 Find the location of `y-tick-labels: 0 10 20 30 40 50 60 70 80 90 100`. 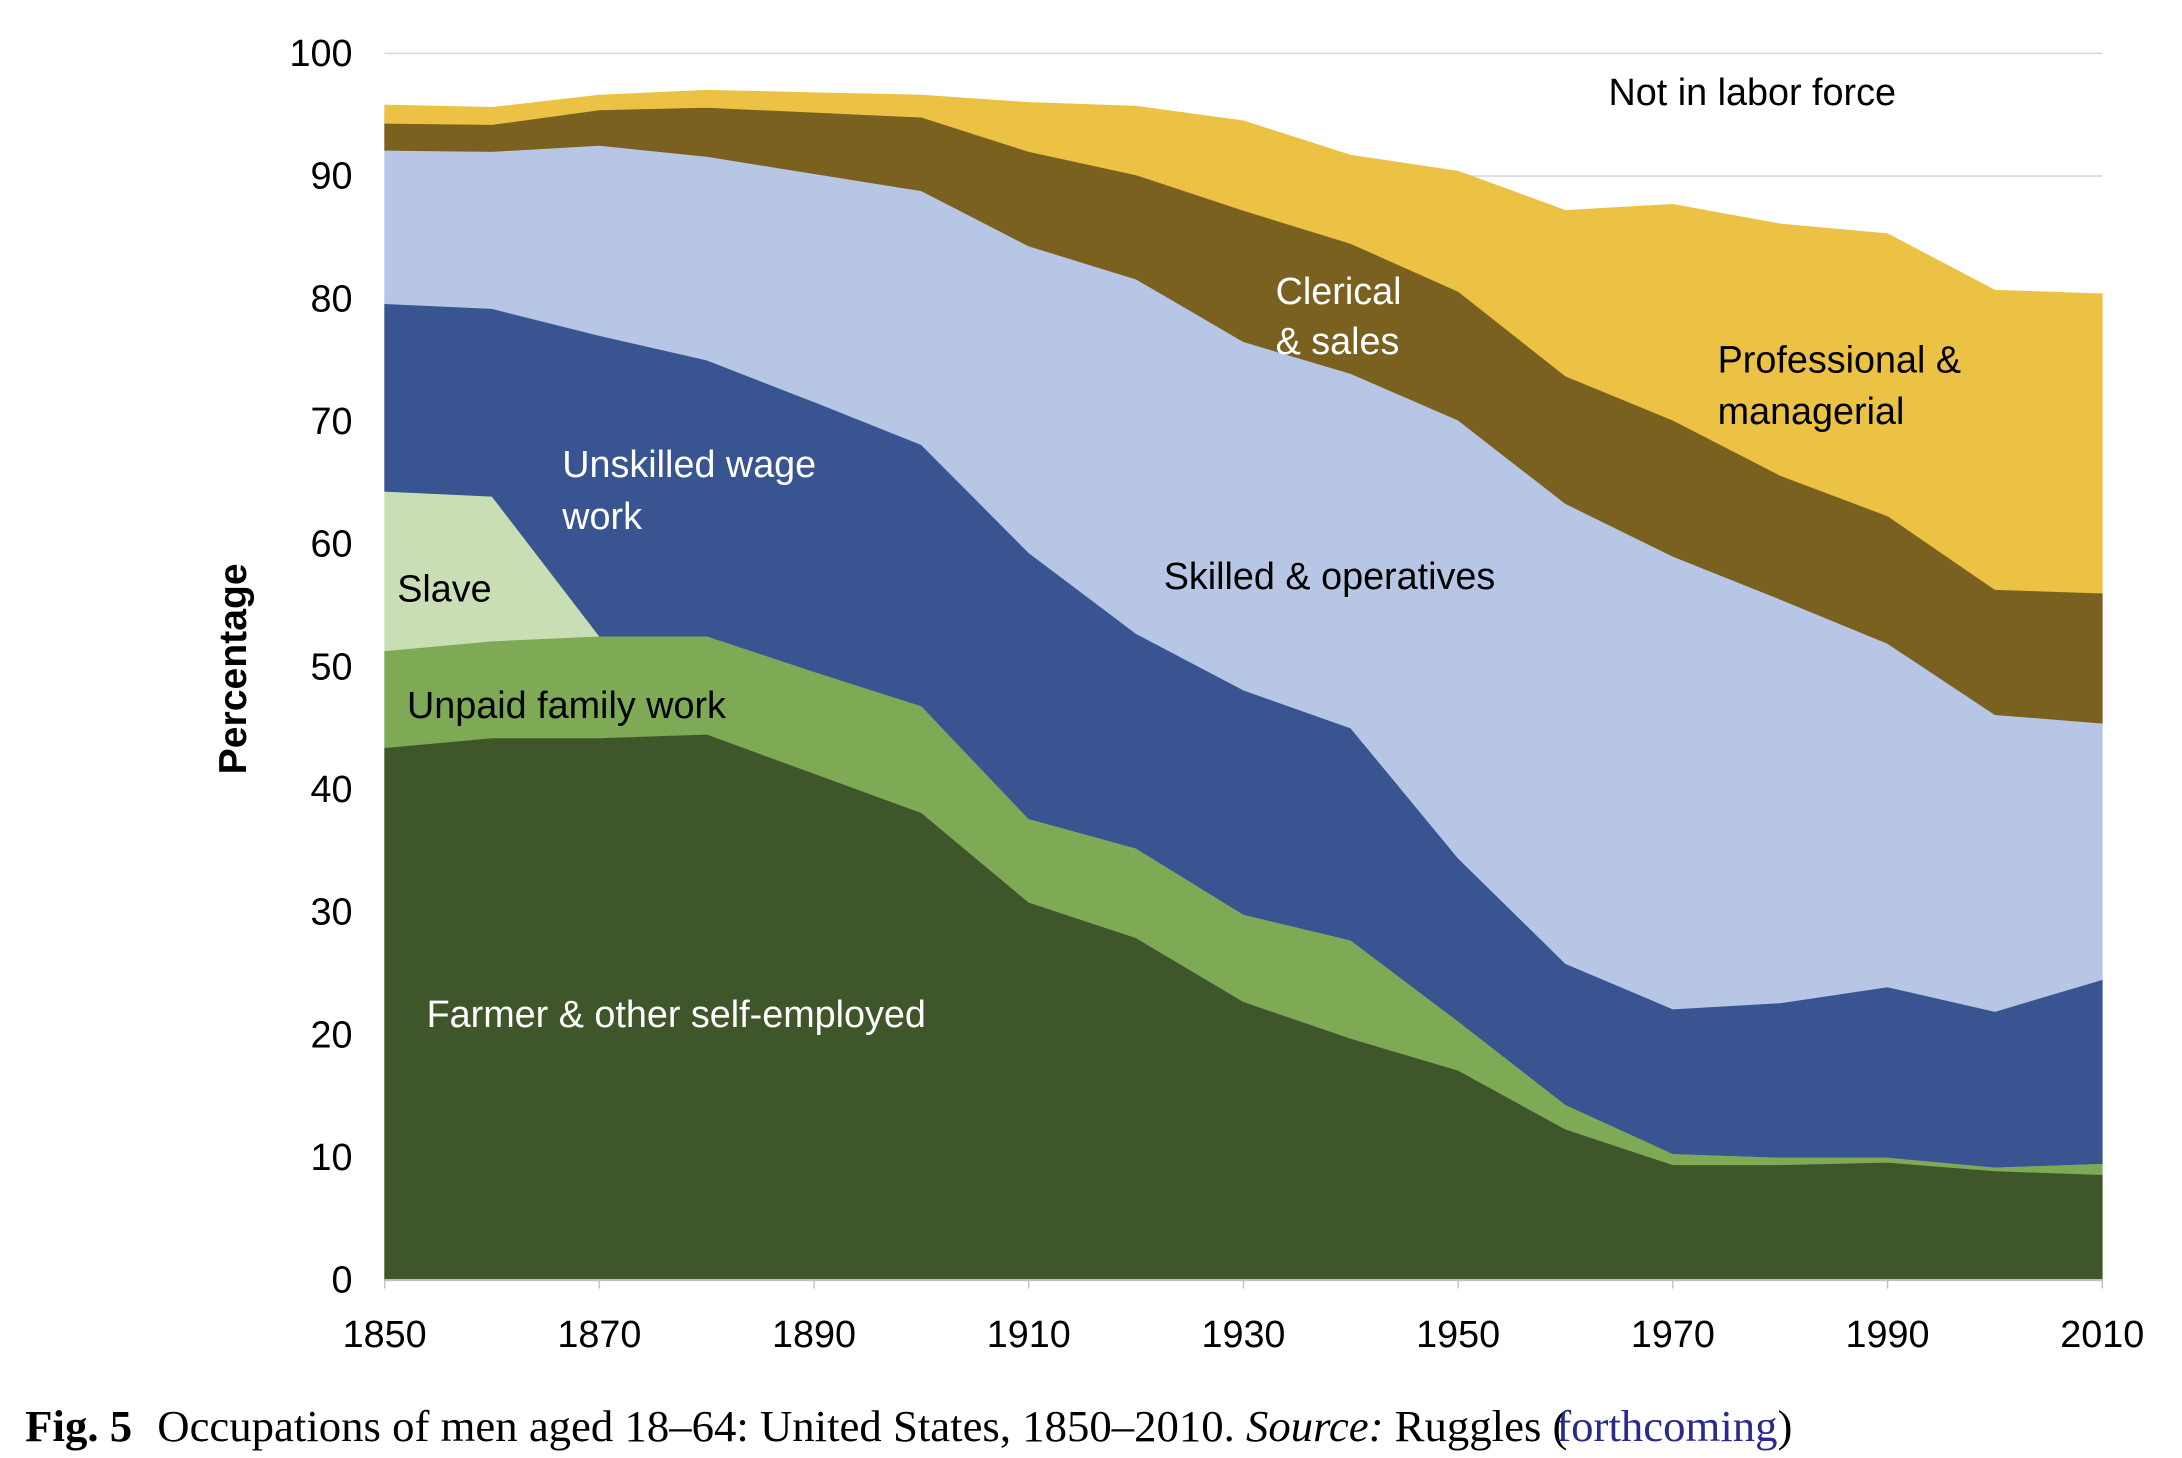

y-tick-labels: 0 10 20 30 40 50 60 70 80 90 100 is located at coordinates (320, 667).